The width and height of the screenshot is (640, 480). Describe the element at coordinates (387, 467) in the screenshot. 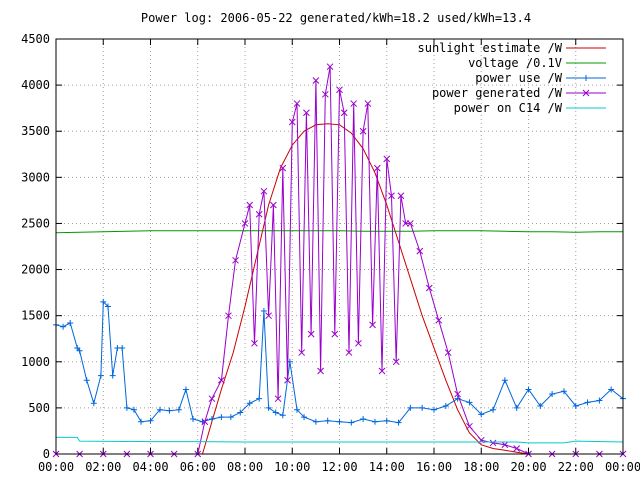

I see `x-tick-label: 14:00` at that location.